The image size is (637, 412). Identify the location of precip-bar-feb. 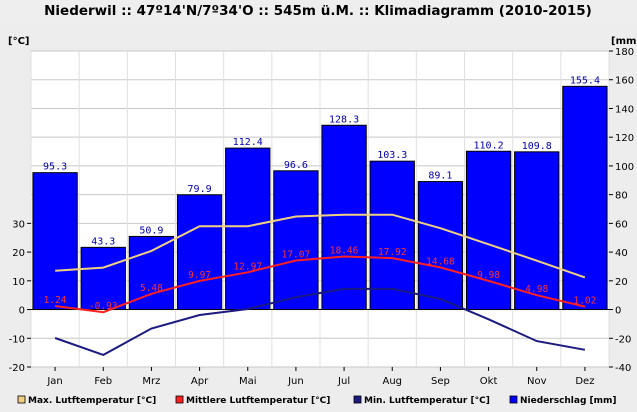
(103, 278).